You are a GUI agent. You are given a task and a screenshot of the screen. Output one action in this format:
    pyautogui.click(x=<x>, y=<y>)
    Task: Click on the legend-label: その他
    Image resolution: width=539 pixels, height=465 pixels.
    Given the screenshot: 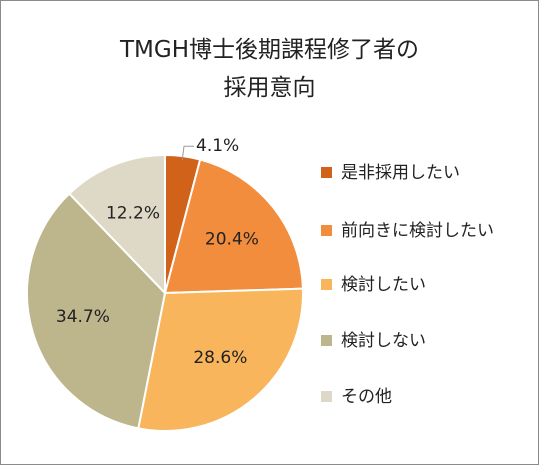 What is the action you would take?
    pyautogui.click(x=366, y=397)
    